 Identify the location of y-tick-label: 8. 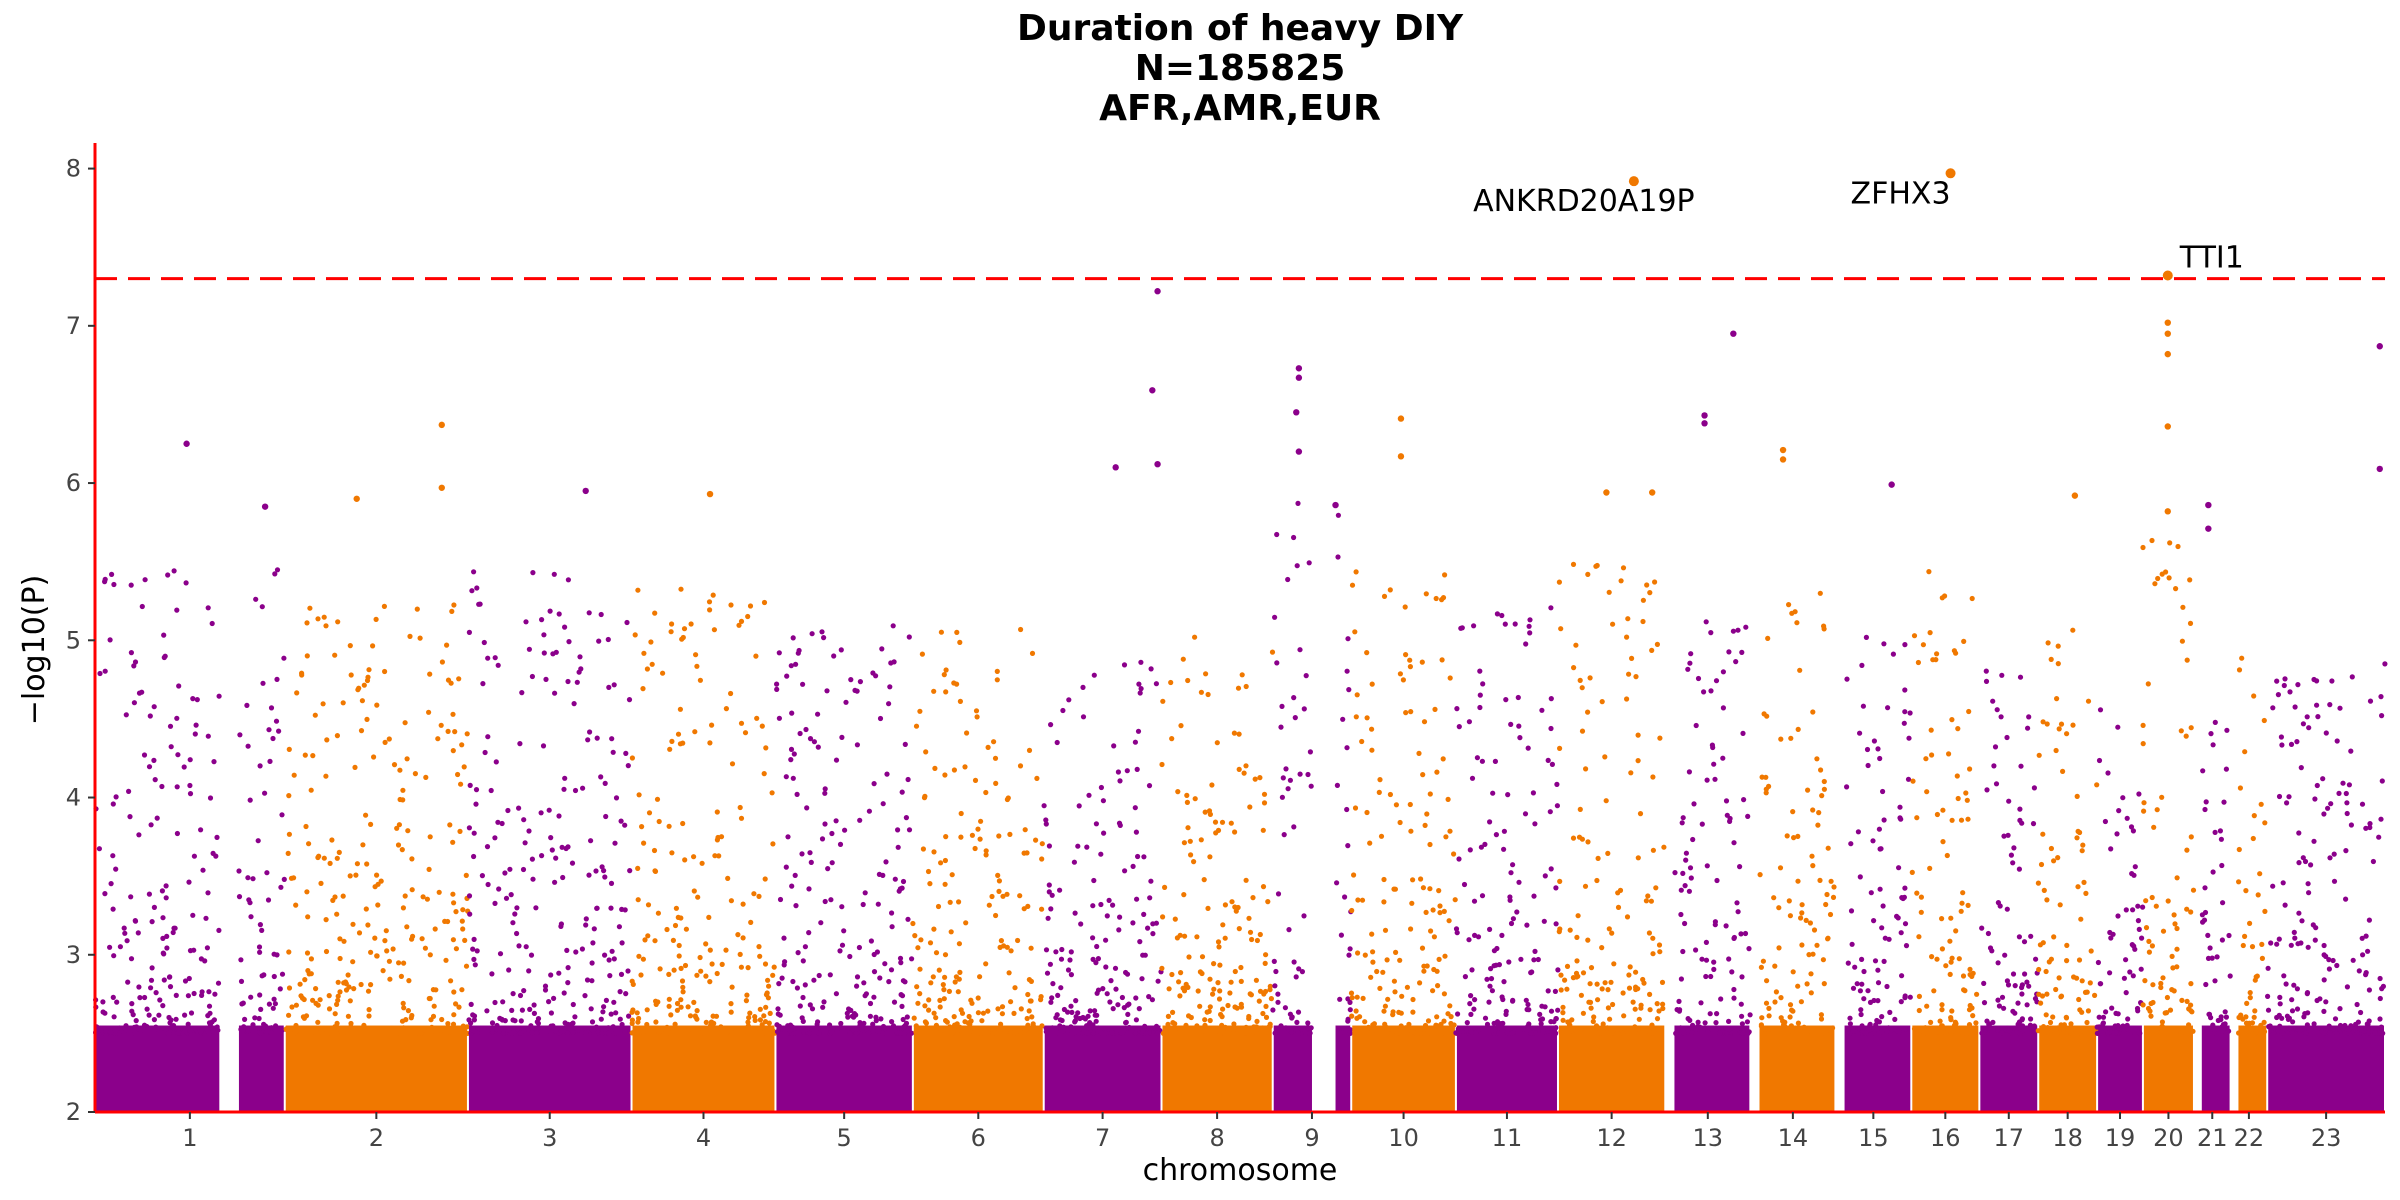
(73, 169).